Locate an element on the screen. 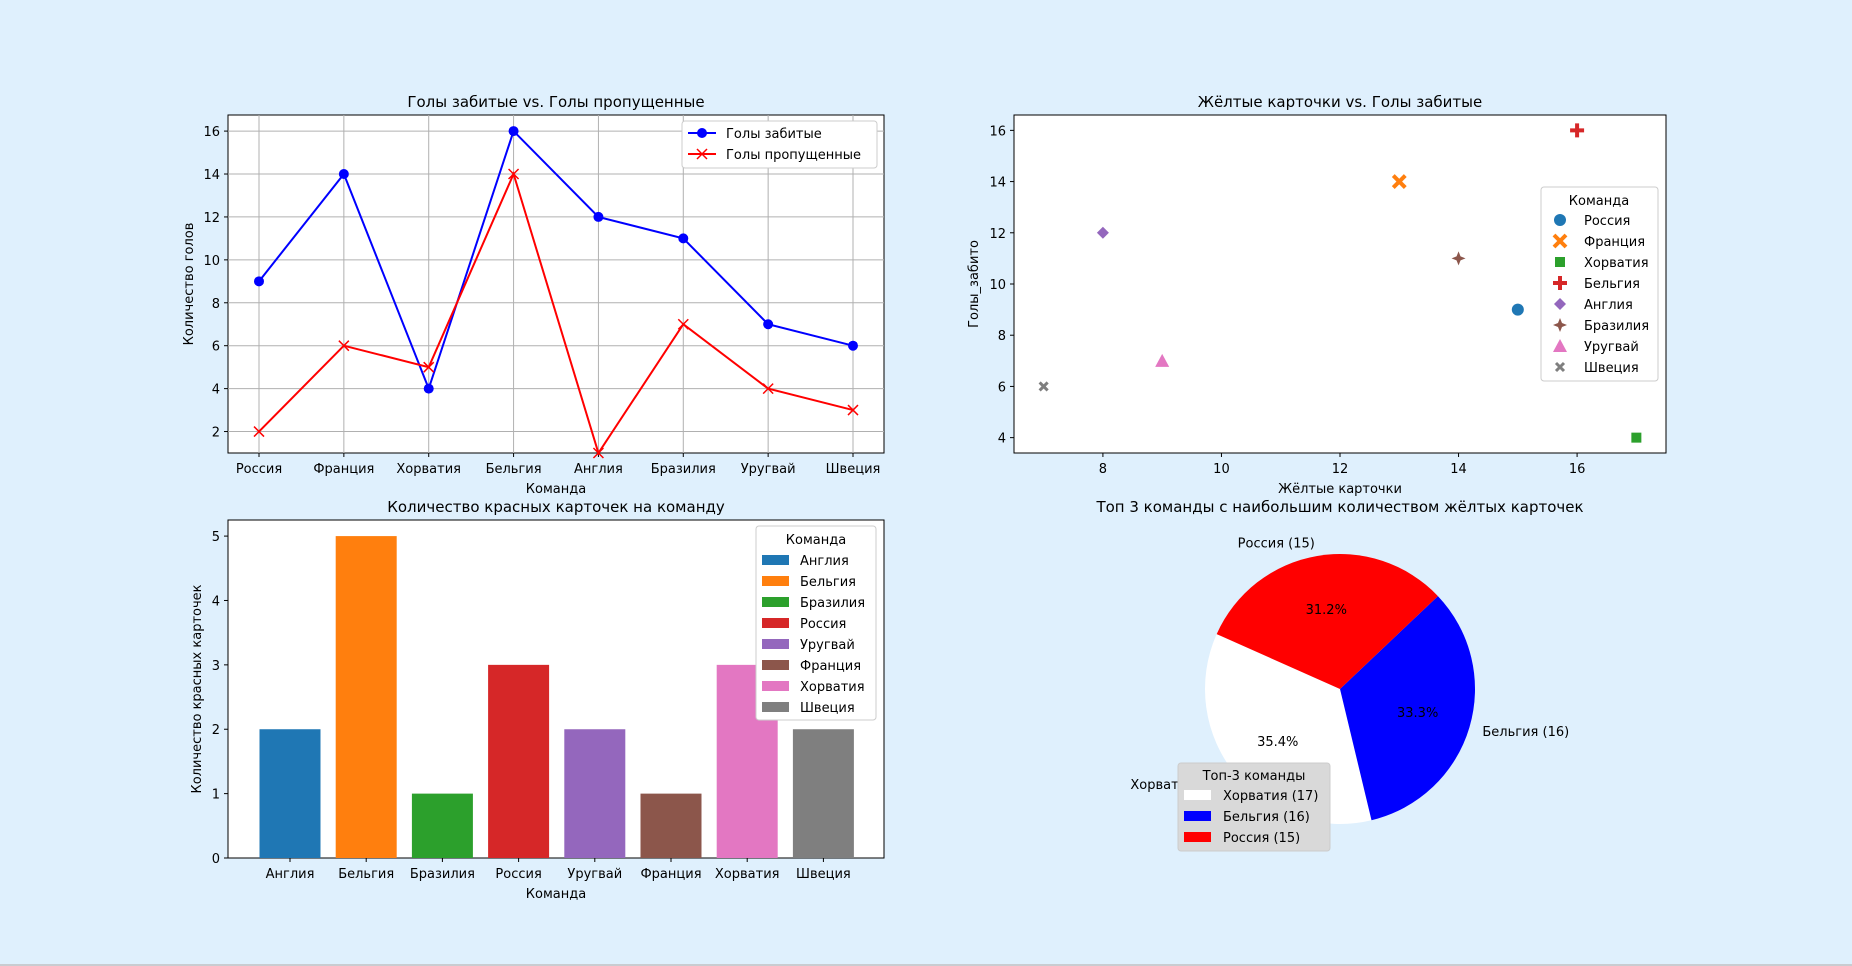  chart2-xtick-label: 8 is located at coordinates (1103, 469).